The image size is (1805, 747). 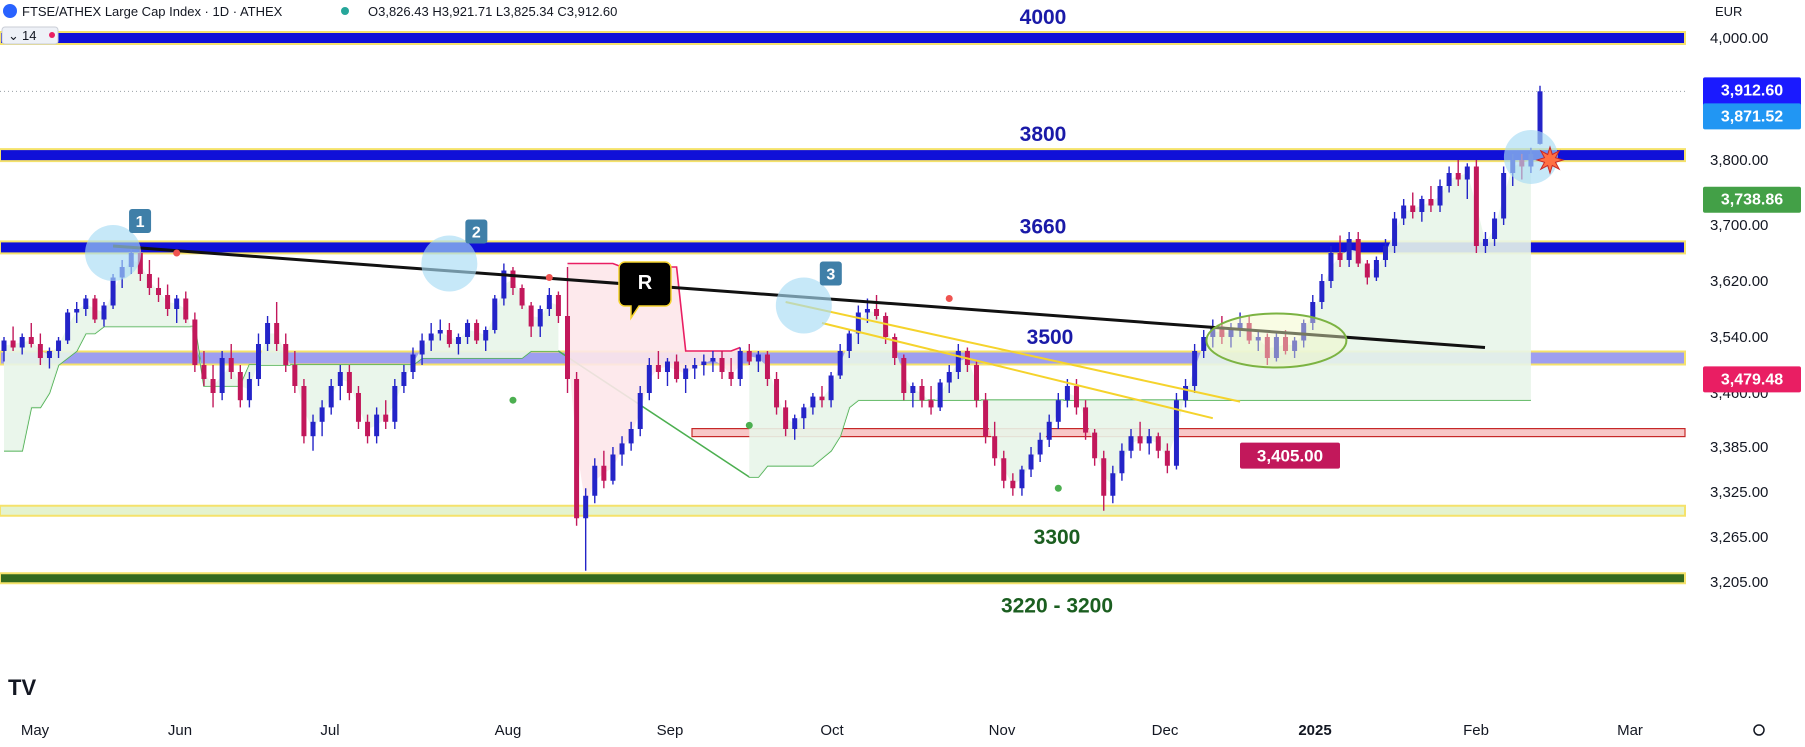 I want to click on x-tick-label-0: May, so click(x=35, y=730).